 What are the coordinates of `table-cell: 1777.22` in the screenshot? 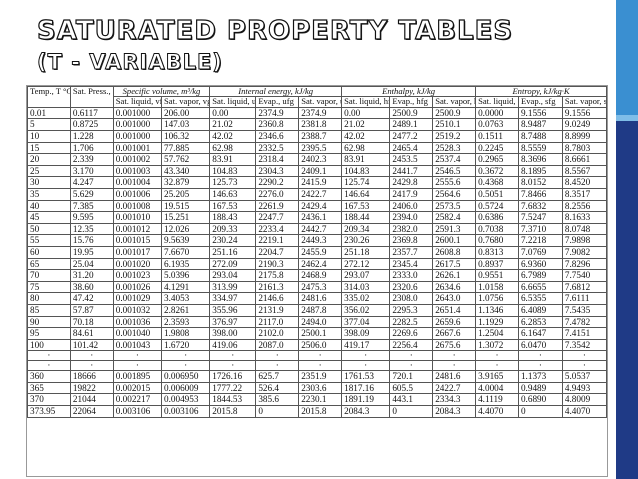 It's located at (233, 388).